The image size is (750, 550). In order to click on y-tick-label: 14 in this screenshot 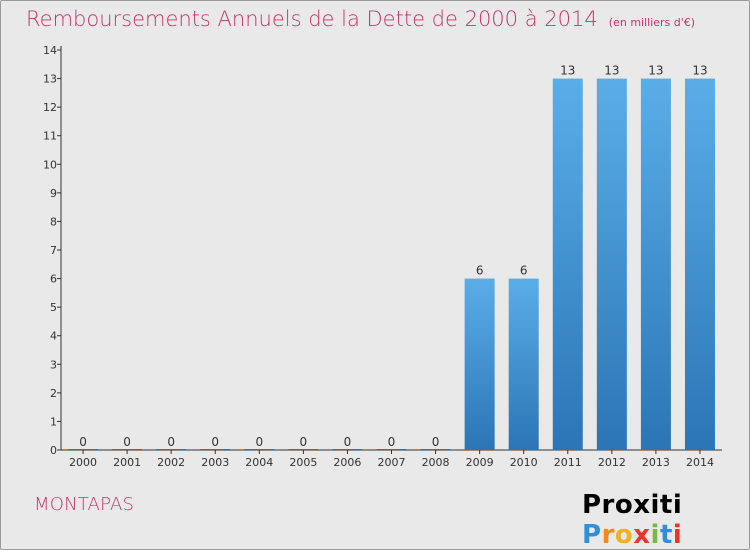, I will do `click(50, 50)`.